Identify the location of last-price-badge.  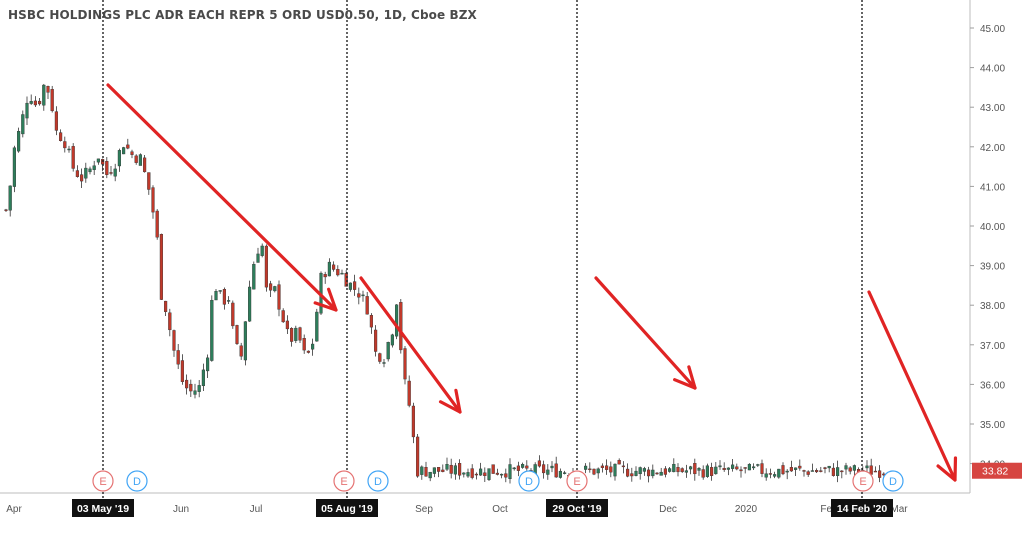
(997, 470).